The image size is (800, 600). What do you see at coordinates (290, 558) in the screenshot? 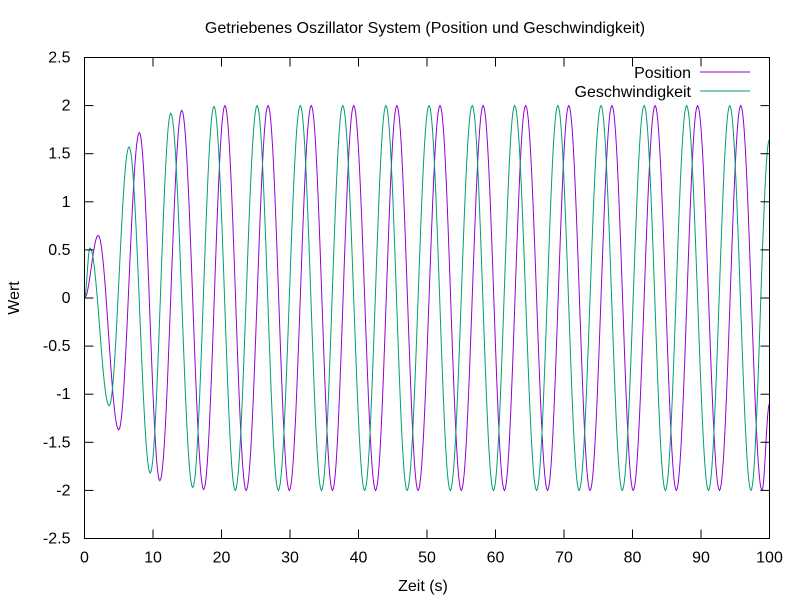
I see `x-tick-label: 30` at bounding box center [290, 558].